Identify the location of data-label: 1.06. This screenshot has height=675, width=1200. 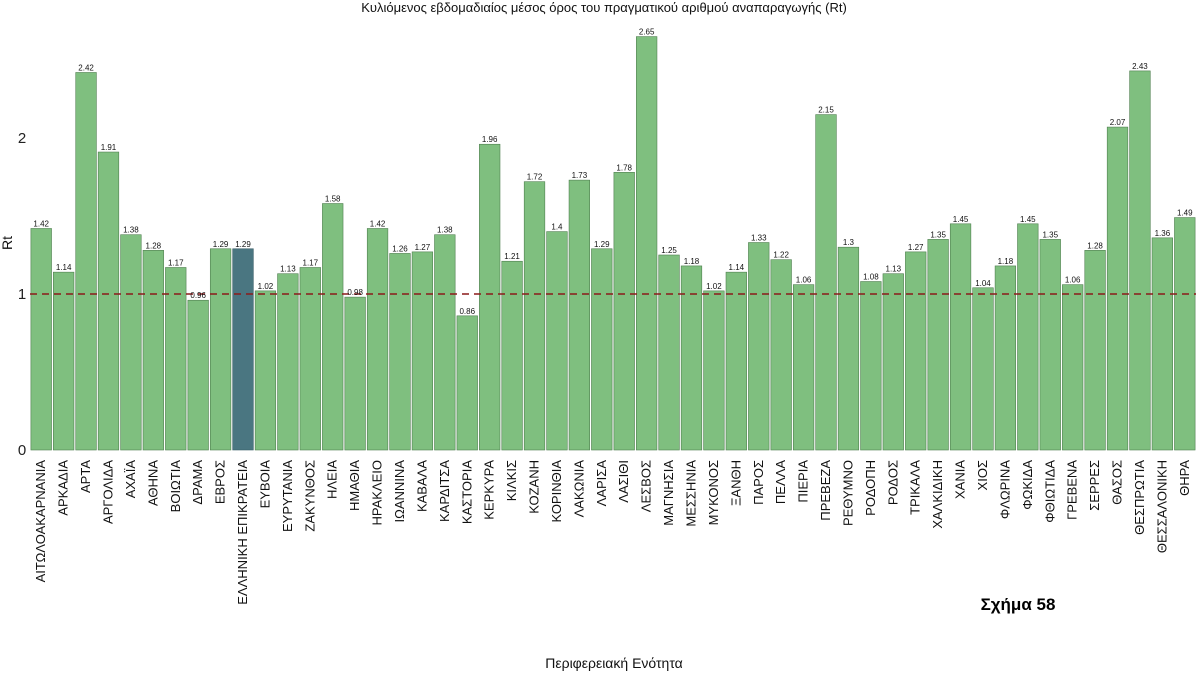
(1073, 280).